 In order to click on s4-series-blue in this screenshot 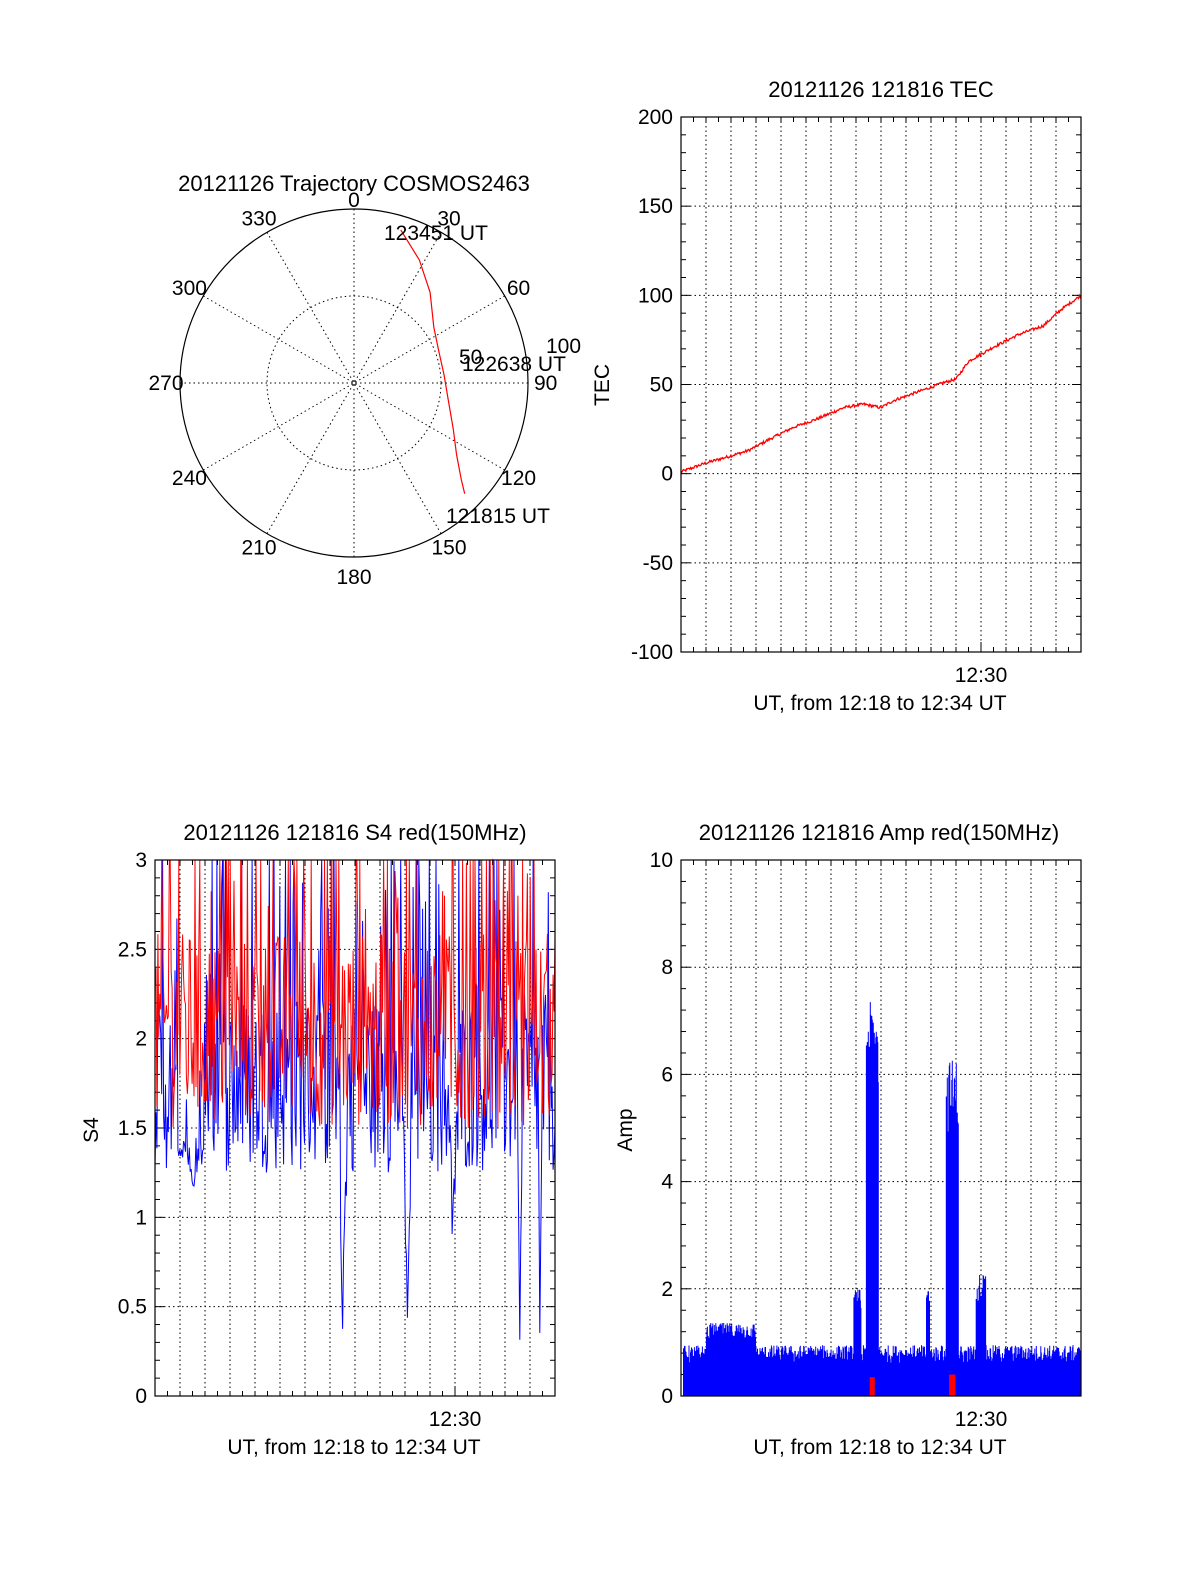, I will do `click(355, 1099)`.